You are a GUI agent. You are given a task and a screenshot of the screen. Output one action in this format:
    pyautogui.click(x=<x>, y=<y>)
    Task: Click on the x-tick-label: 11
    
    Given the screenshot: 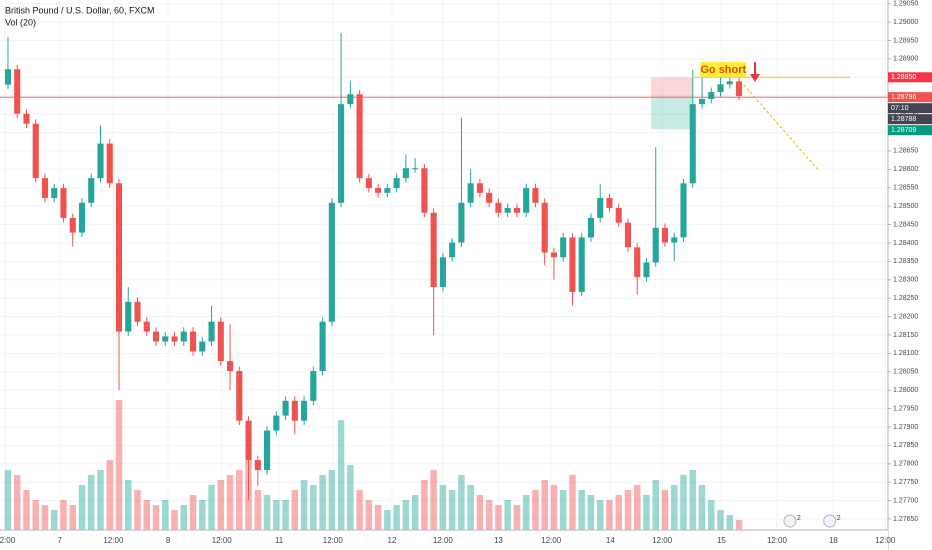 What is the action you would take?
    pyautogui.click(x=279, y=540)
    